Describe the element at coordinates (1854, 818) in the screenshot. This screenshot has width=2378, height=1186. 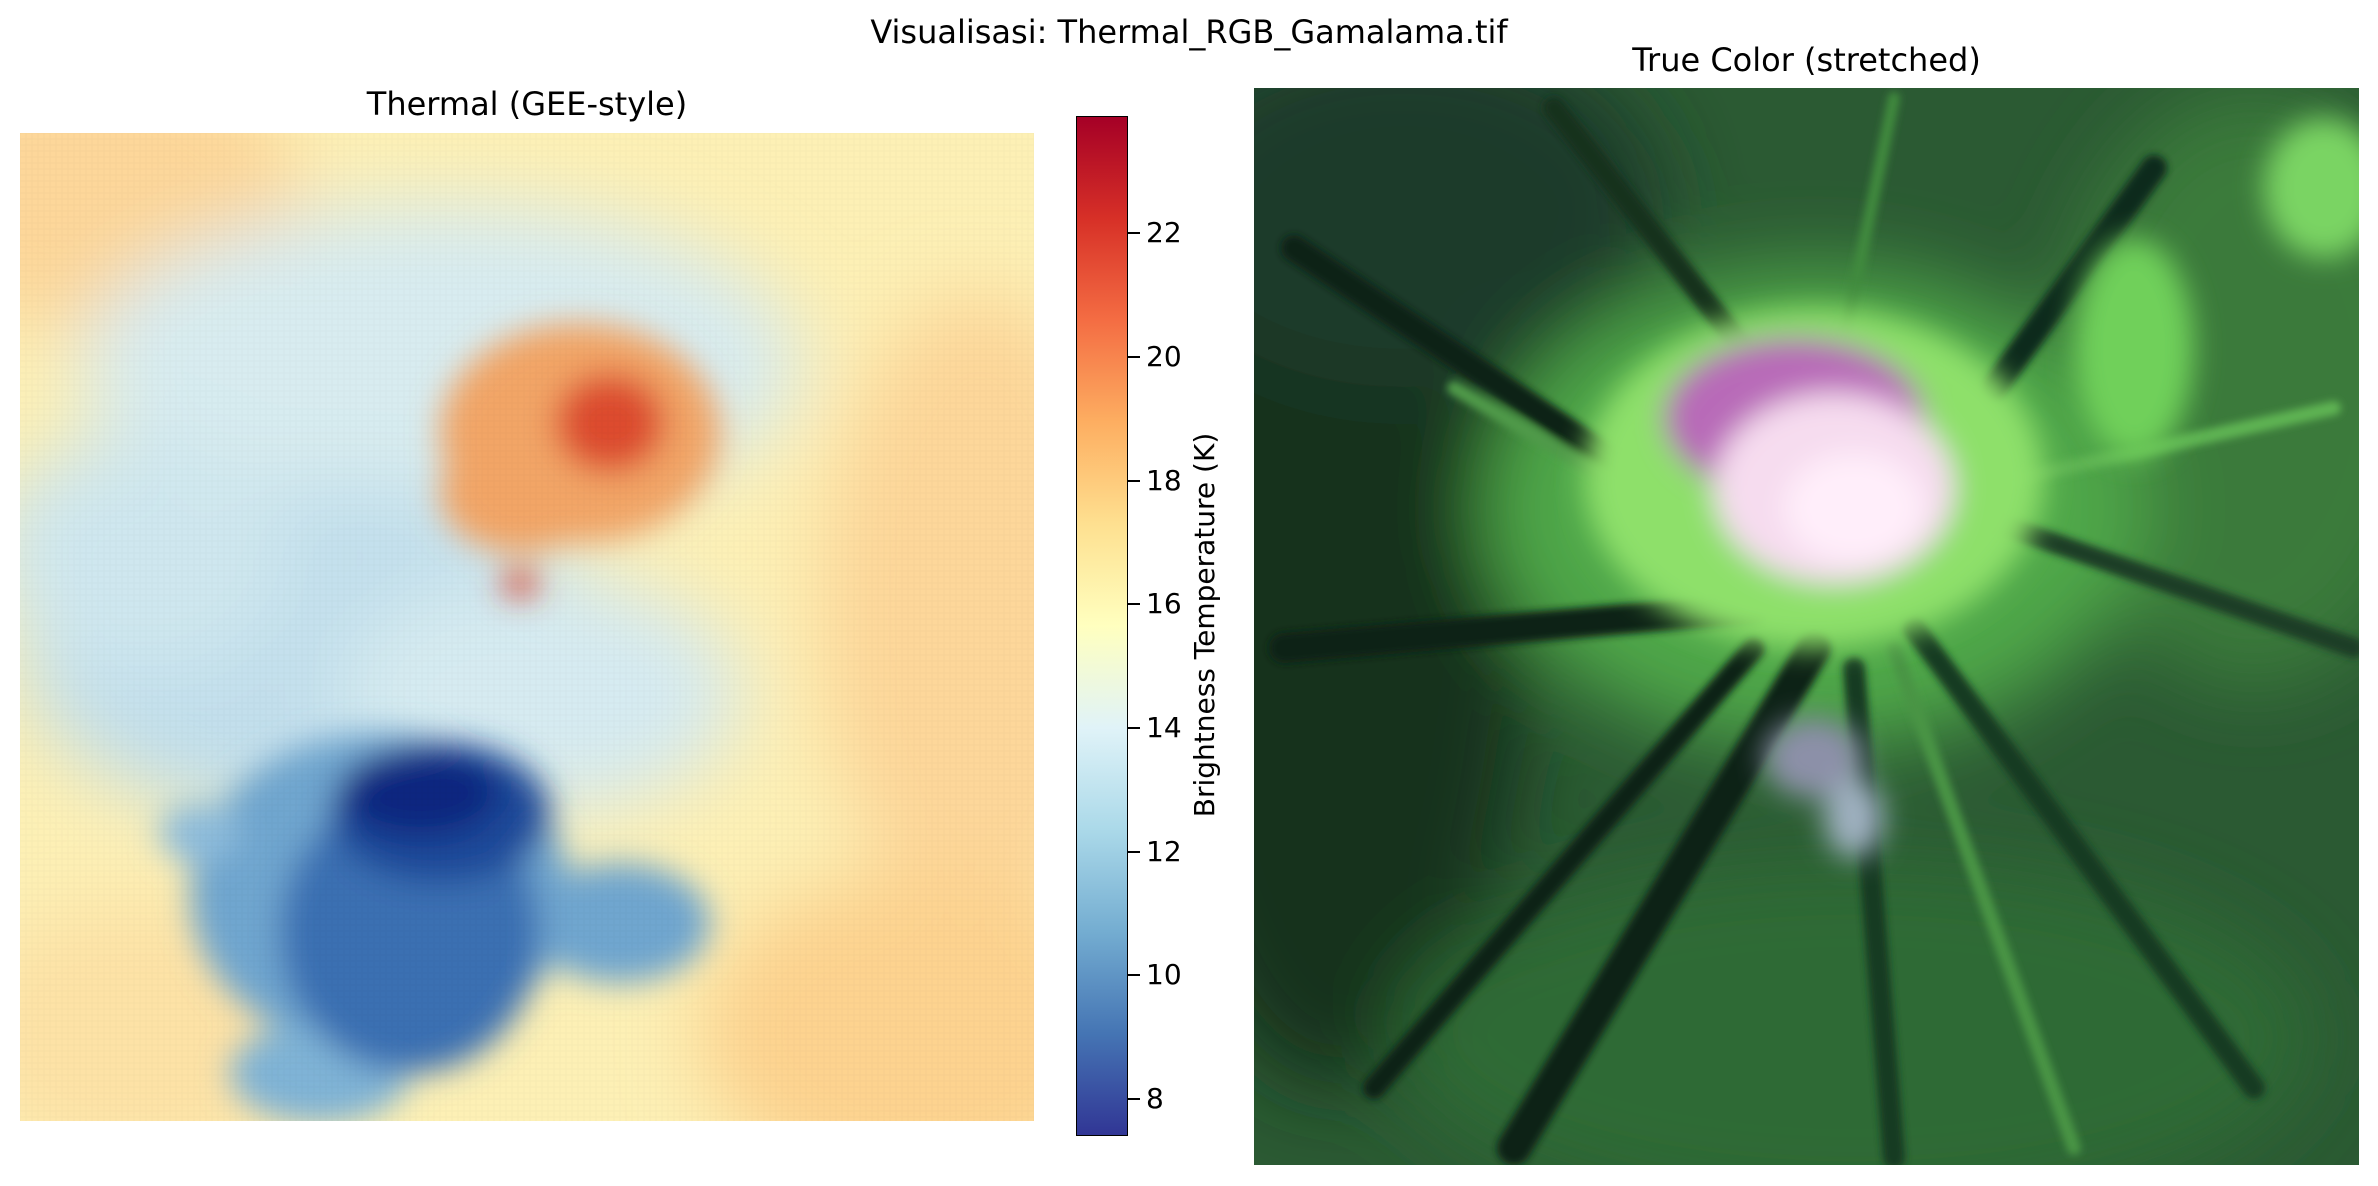
I see `ash-patch2` at that location.